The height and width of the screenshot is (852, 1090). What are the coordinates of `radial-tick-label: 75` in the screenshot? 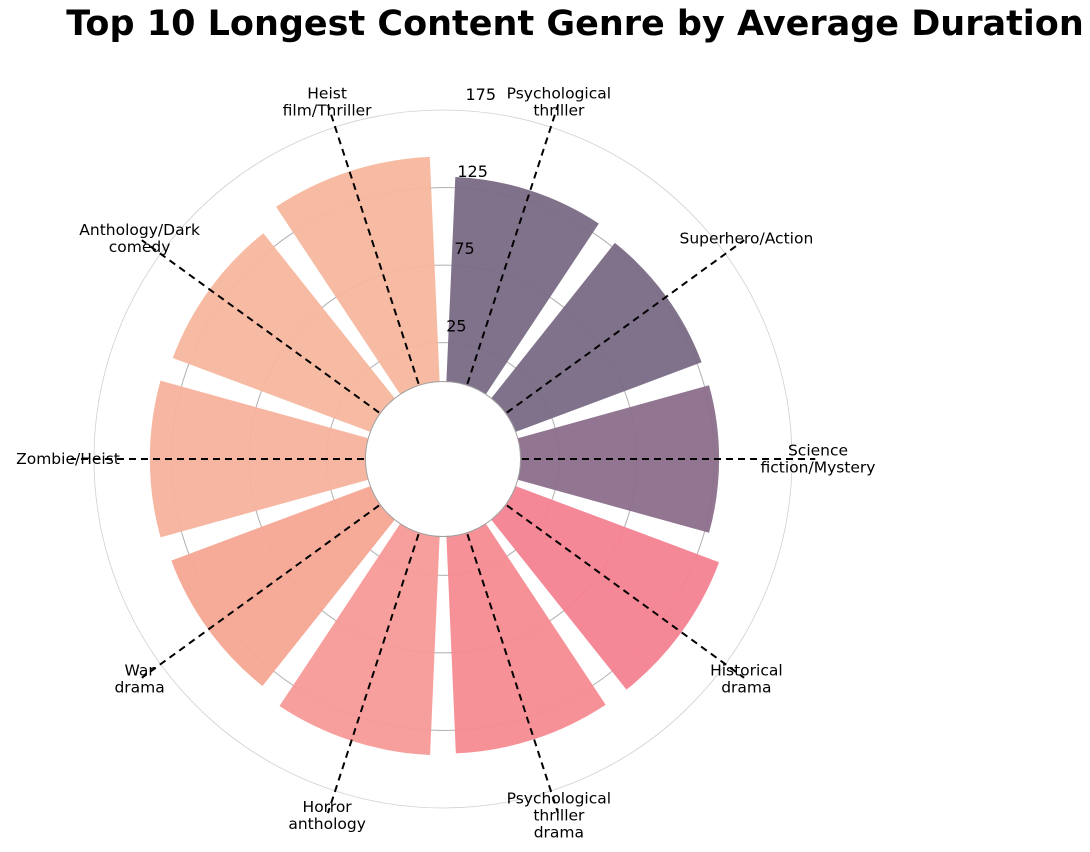 It's located at (464, 248).